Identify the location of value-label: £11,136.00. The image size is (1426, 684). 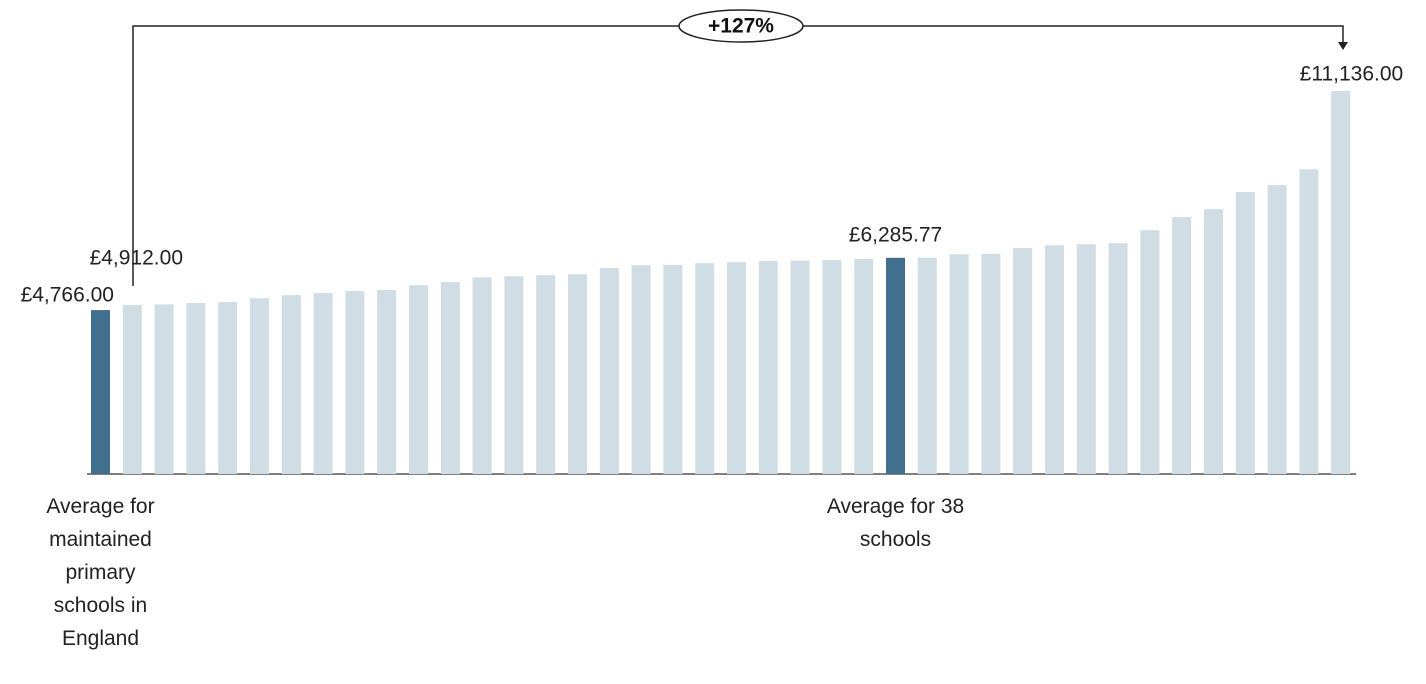
(1352, 74).